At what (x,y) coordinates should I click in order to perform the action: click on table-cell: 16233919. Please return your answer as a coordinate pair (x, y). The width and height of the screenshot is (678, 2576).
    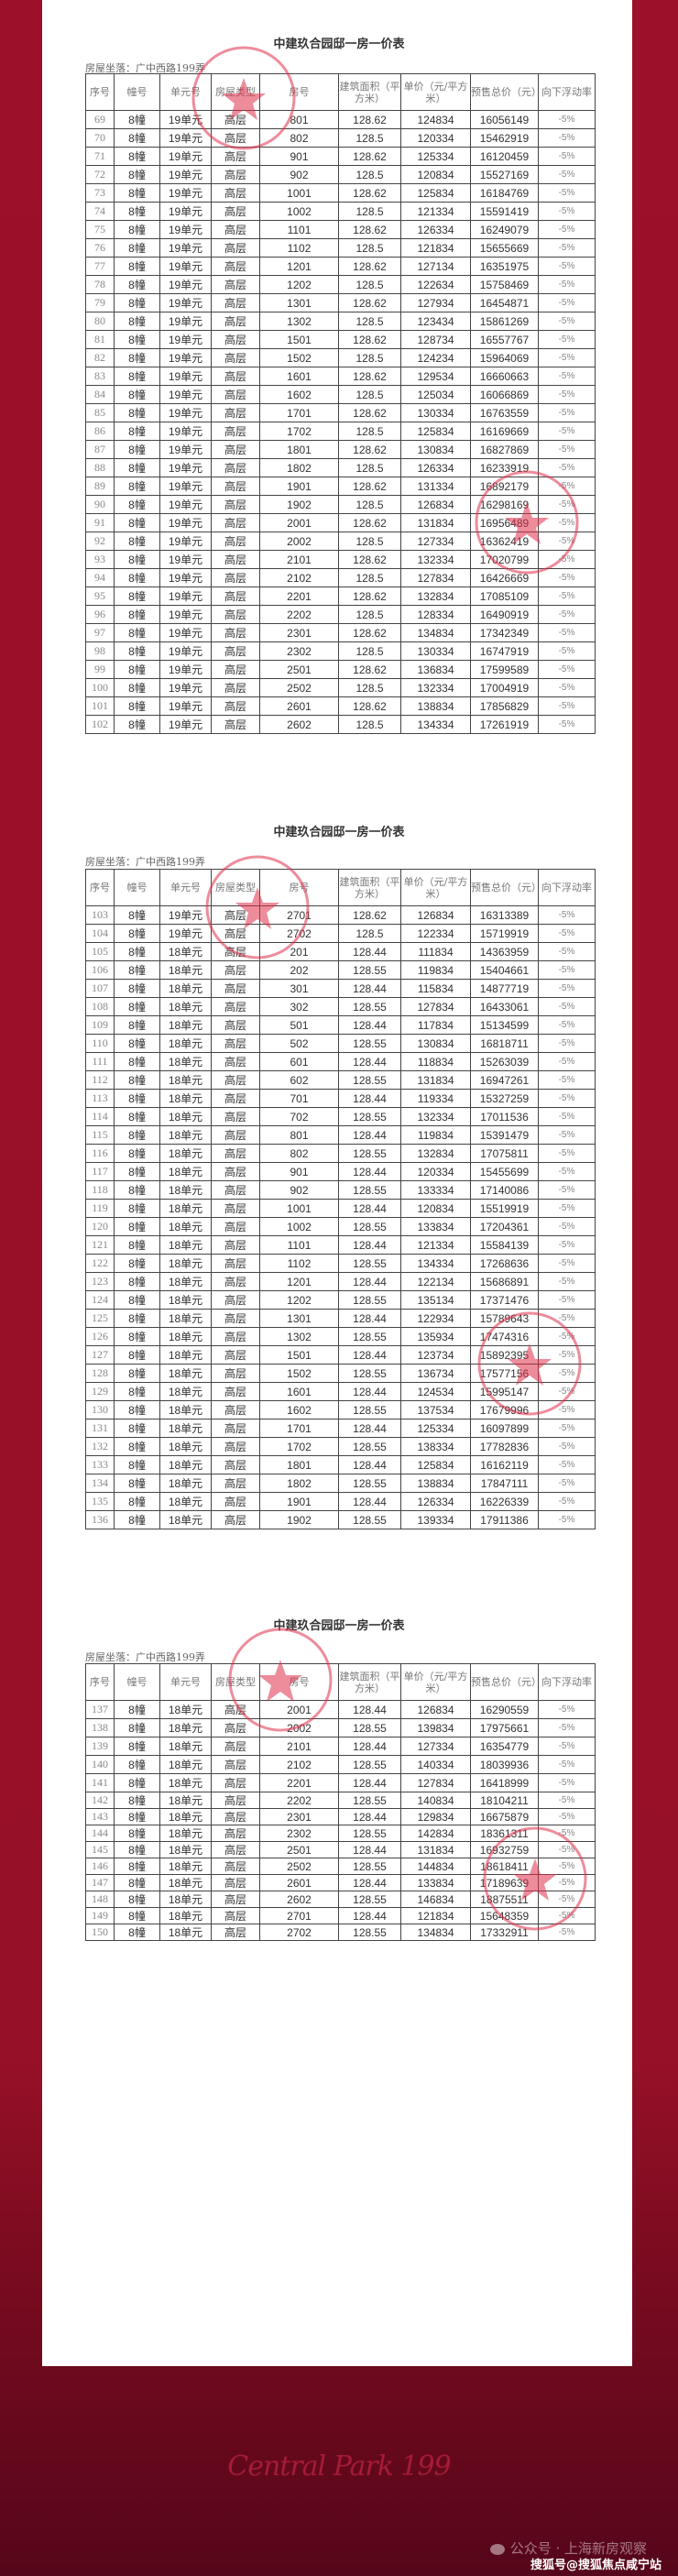
    Looking at the image, I should click on (504, 467).